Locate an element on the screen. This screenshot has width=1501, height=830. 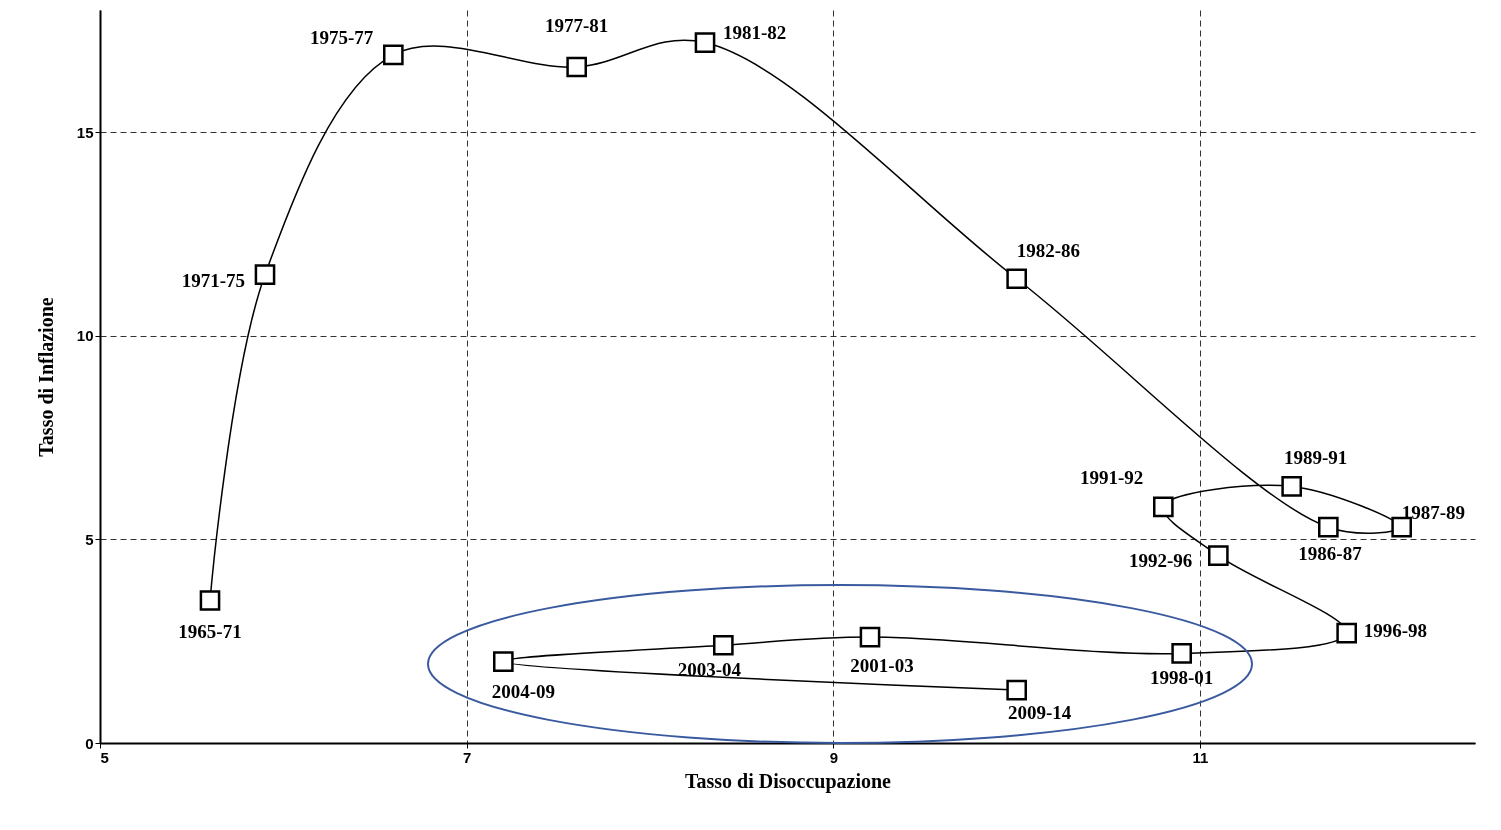
x-tick-label: 7 is located at coordinates (467, 757).